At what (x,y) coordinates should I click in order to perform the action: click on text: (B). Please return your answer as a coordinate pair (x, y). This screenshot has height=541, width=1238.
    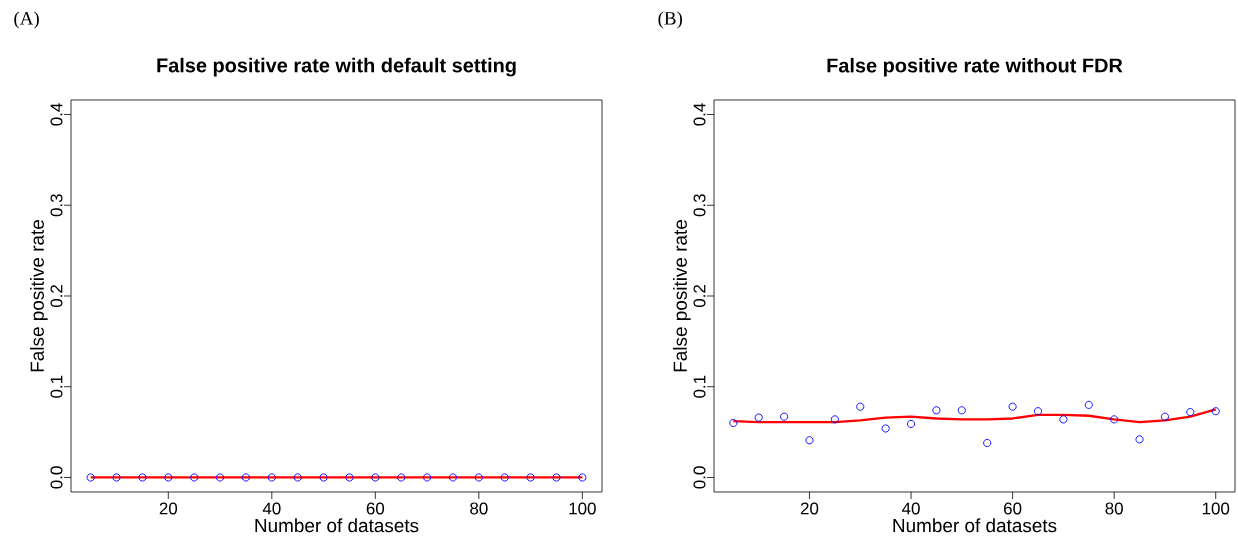
    Looking at the image, I should click on (670, 20).